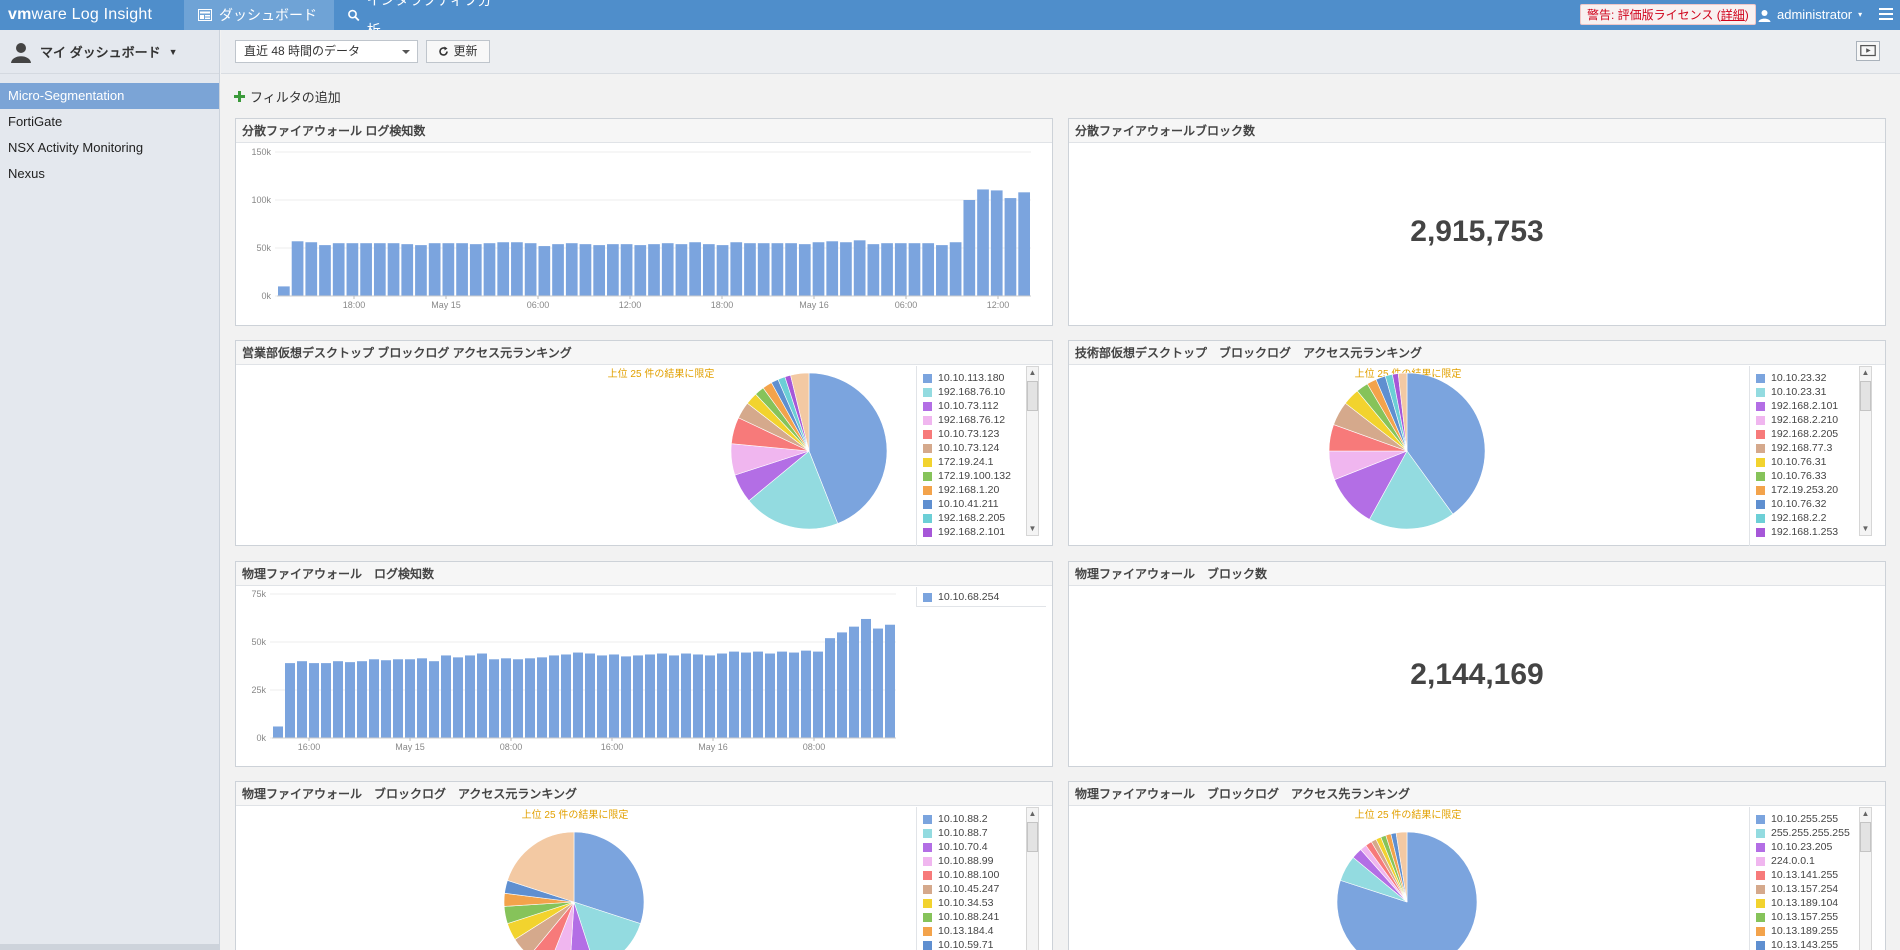 The width and height of the screenshot is (1900, 950). What do you see at coordinates (1809, 875) in the screenshot?
I see `legend-item: 10.13.141.255` at bounding box center [1809, 875].